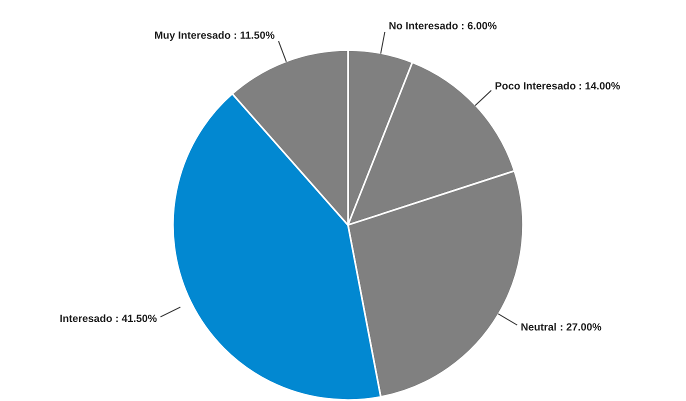 This screenshot has width=686, height=401. Describe the element at coordinates (600, 86) in the screenshot. I see `data-label: : 14.00%` at that location.